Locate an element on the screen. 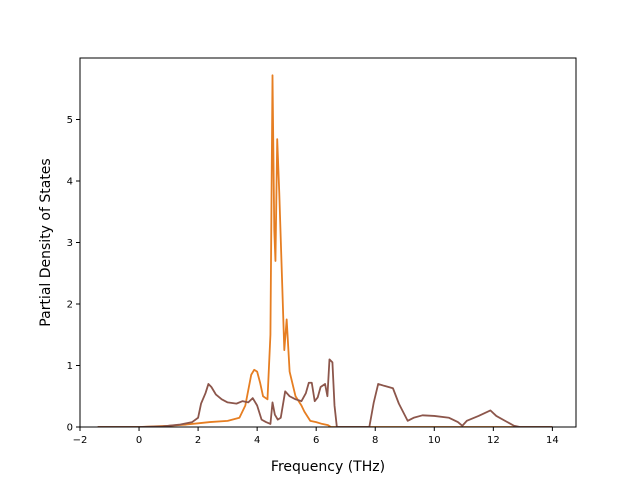 The height and width of the screenshot is (480, 640). y-tick-label: 2 is located at coordinates (70, 305).